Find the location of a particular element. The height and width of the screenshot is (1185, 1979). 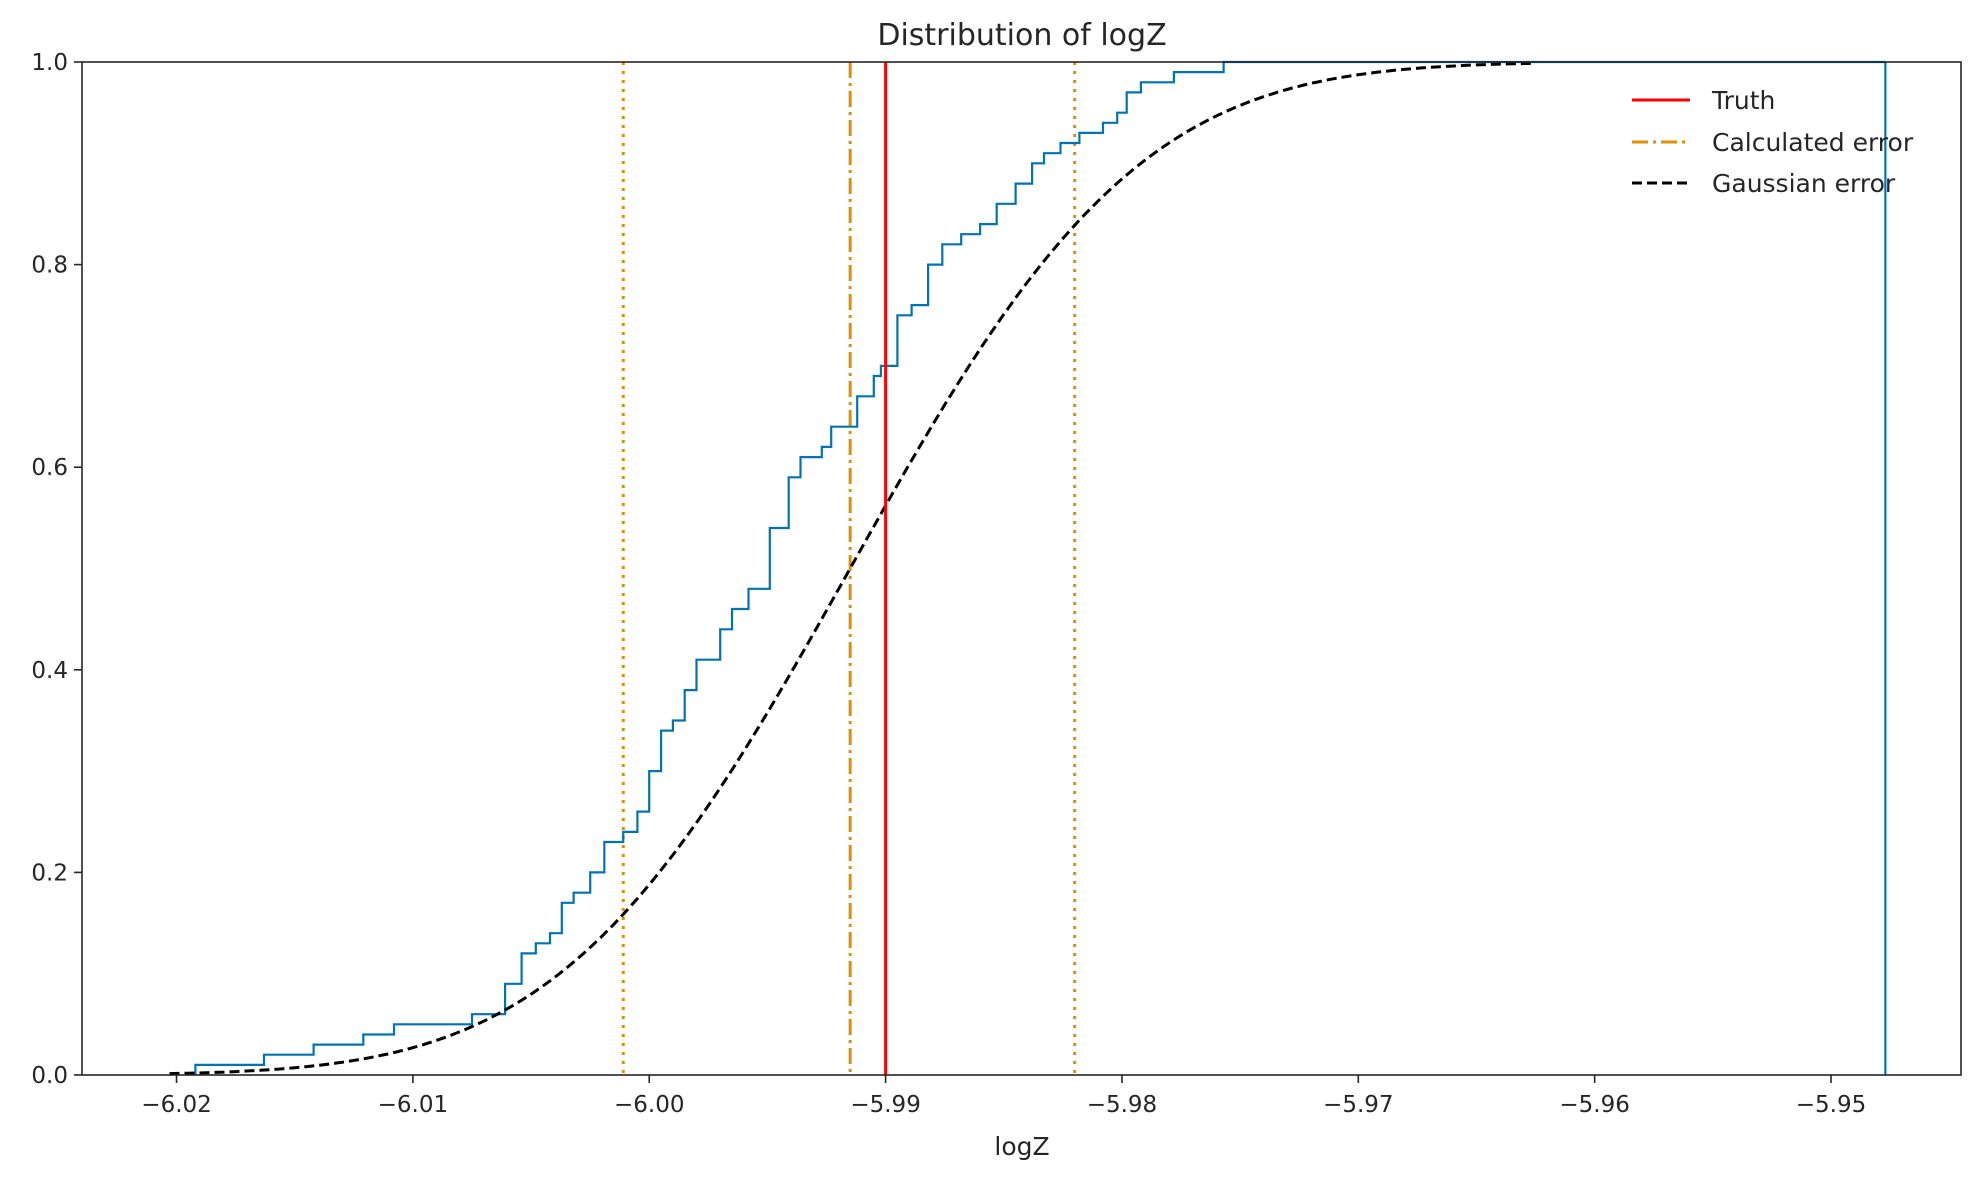

y-tick-label: 0.4 is located at coordinates (49, 671).